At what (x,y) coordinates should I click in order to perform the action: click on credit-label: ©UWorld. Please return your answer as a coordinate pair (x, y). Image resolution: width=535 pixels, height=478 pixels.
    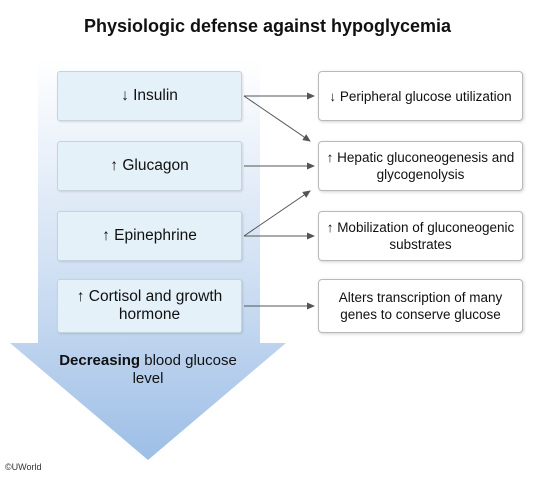
    Looking at the image, I should click on (23, 467).